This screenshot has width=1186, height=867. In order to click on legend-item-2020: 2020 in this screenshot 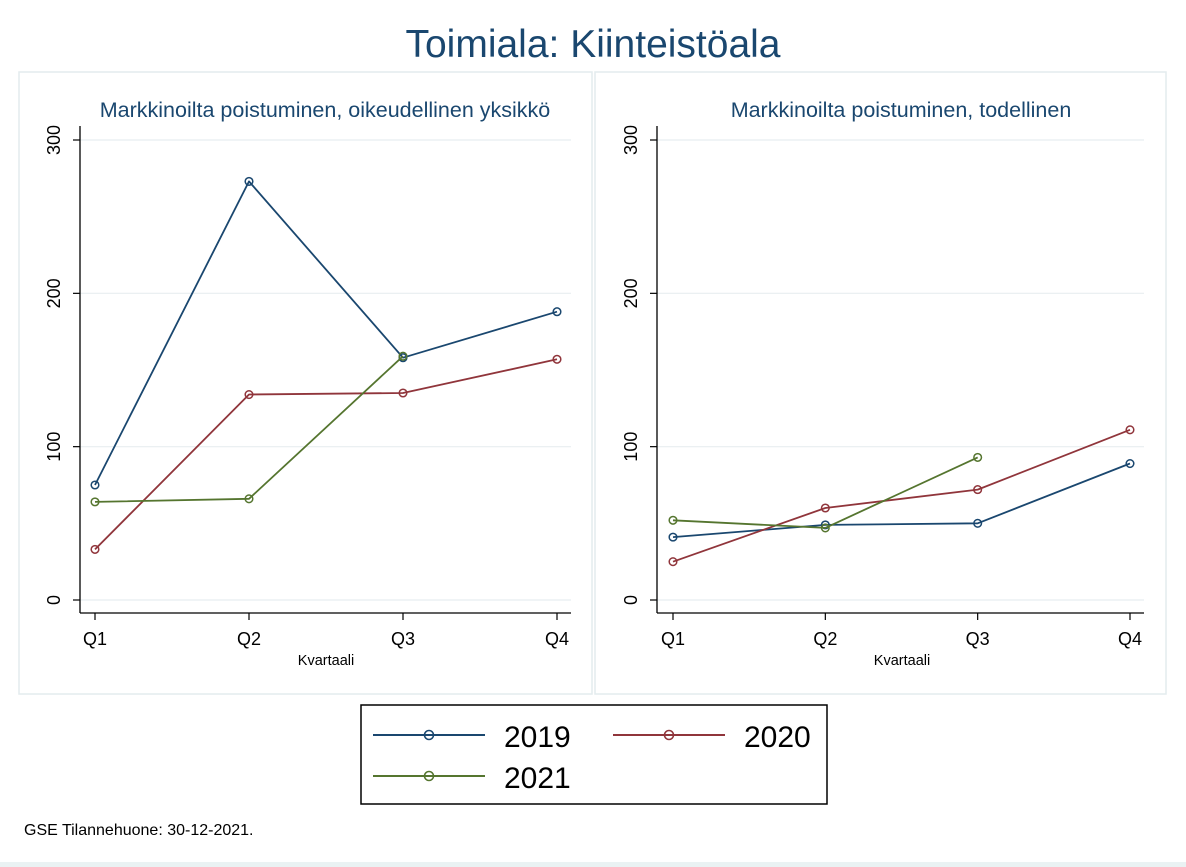, I will do `click(712, 737)`.